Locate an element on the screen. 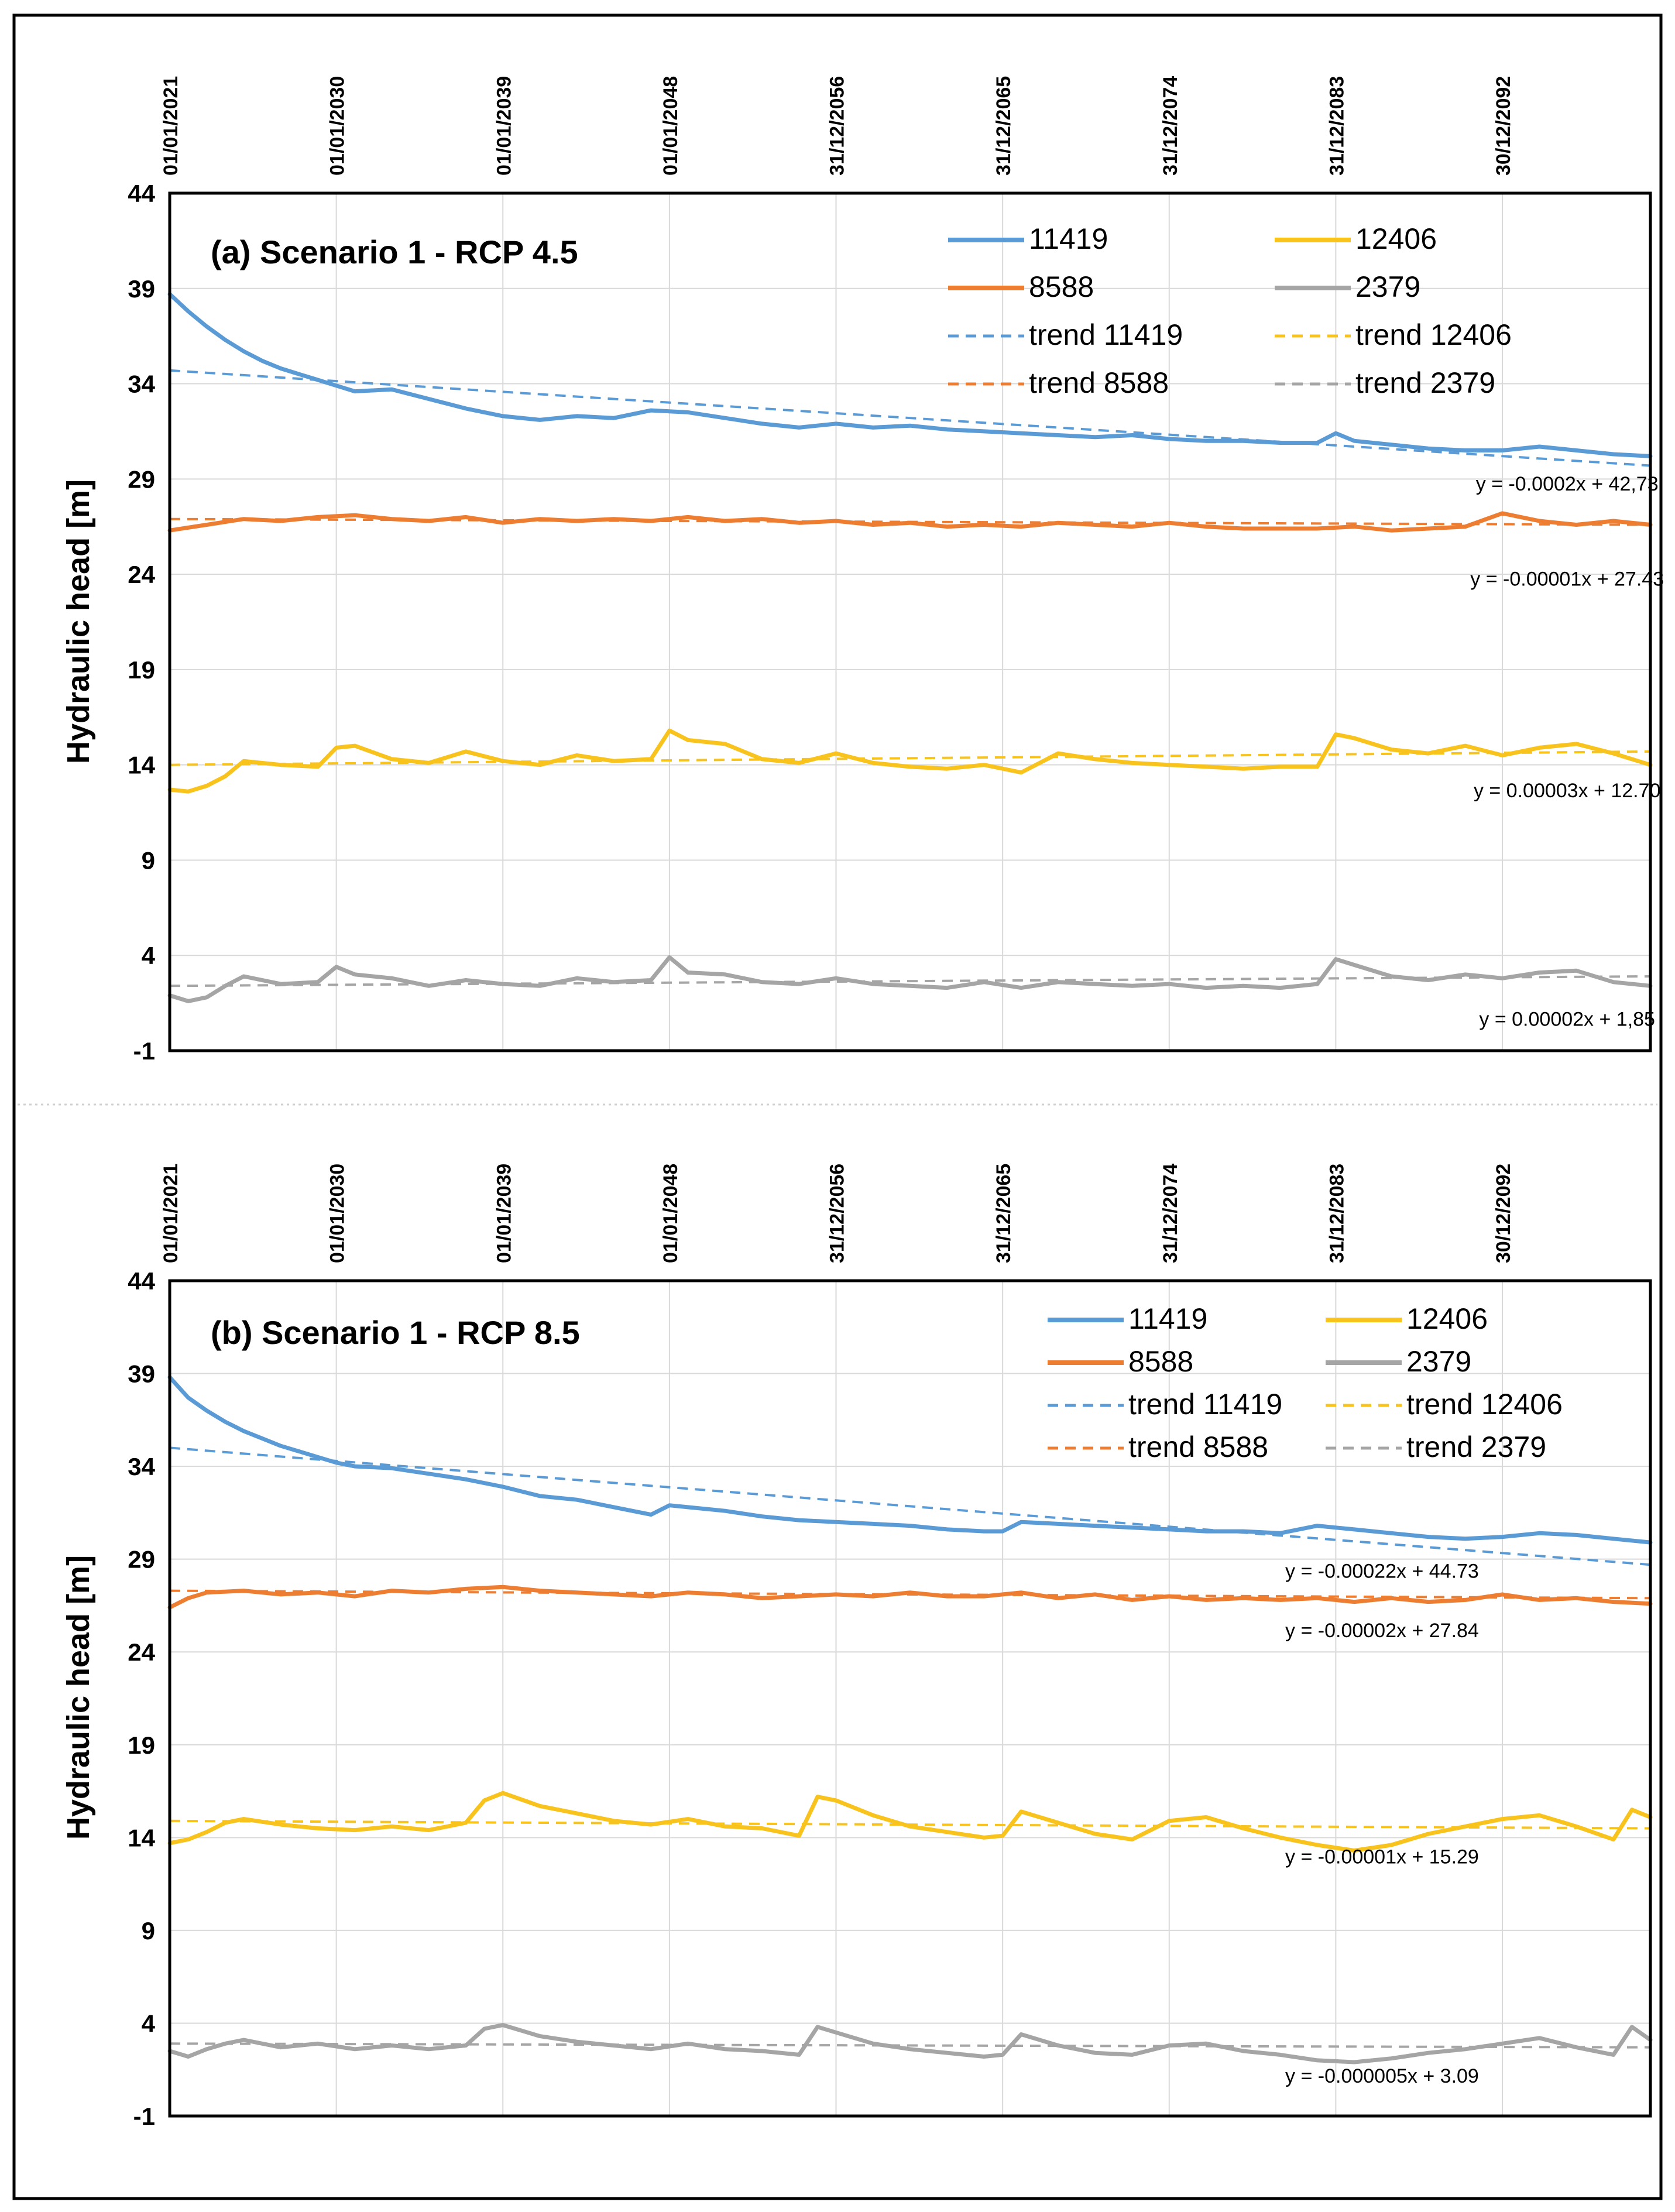  trend-equation: y = -0.00001x + 27.43 is located at coordinates (1567, 579).